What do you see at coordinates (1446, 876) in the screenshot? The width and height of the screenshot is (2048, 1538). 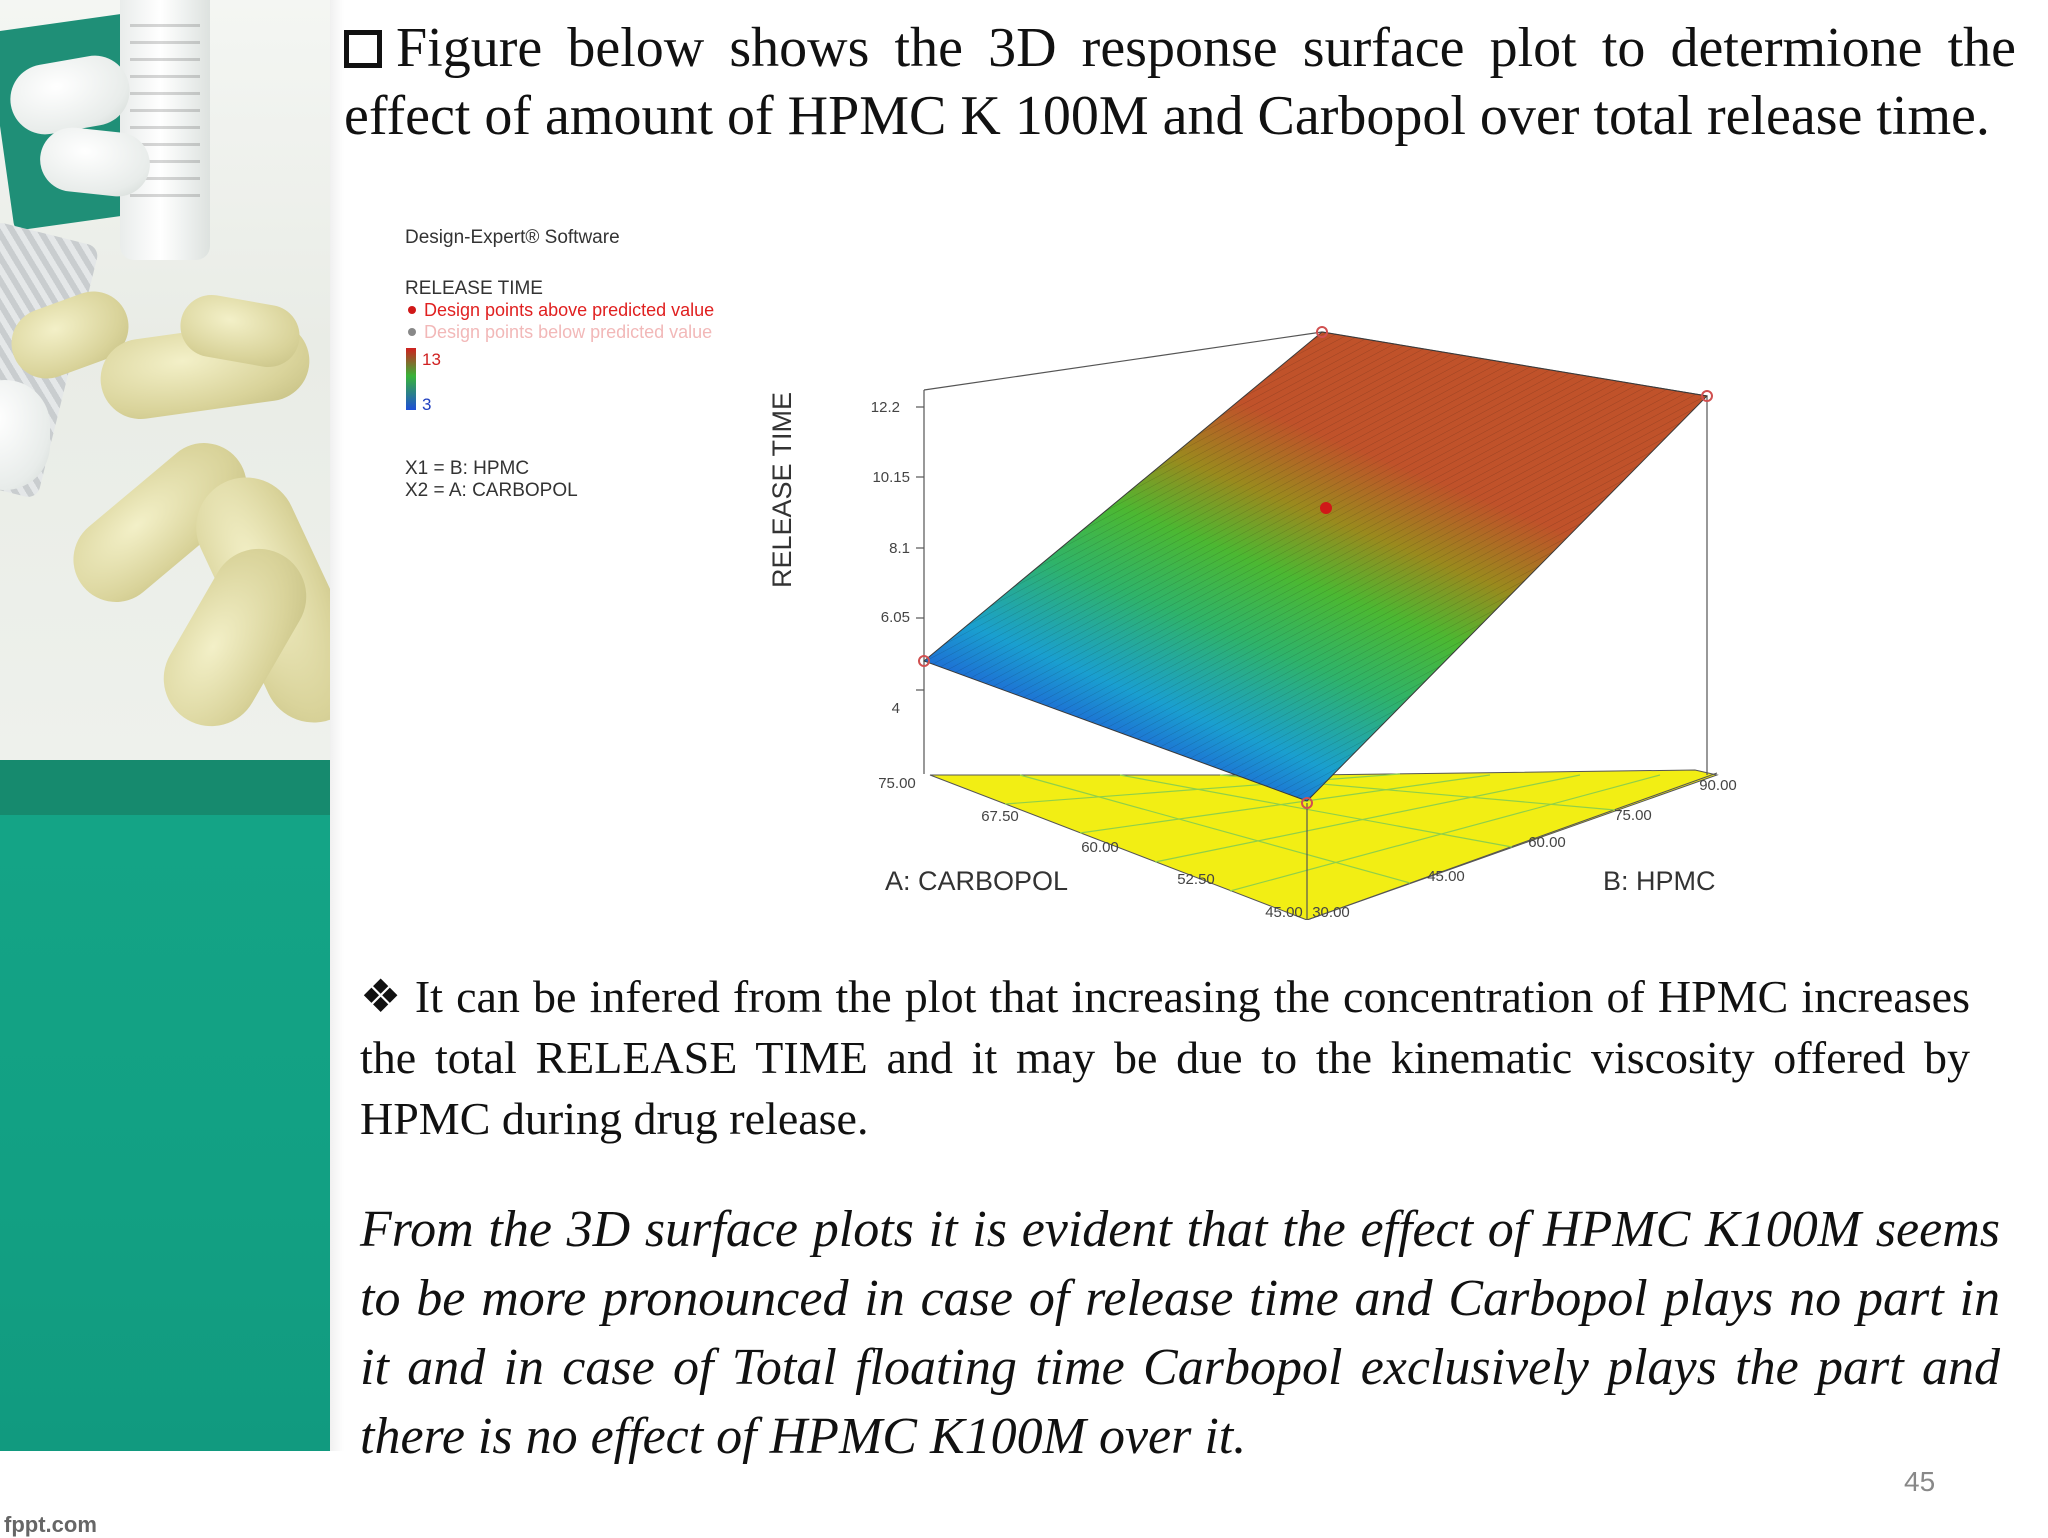 I see `hpmc-tick: 45.00` at bounding box center [1446, 876].